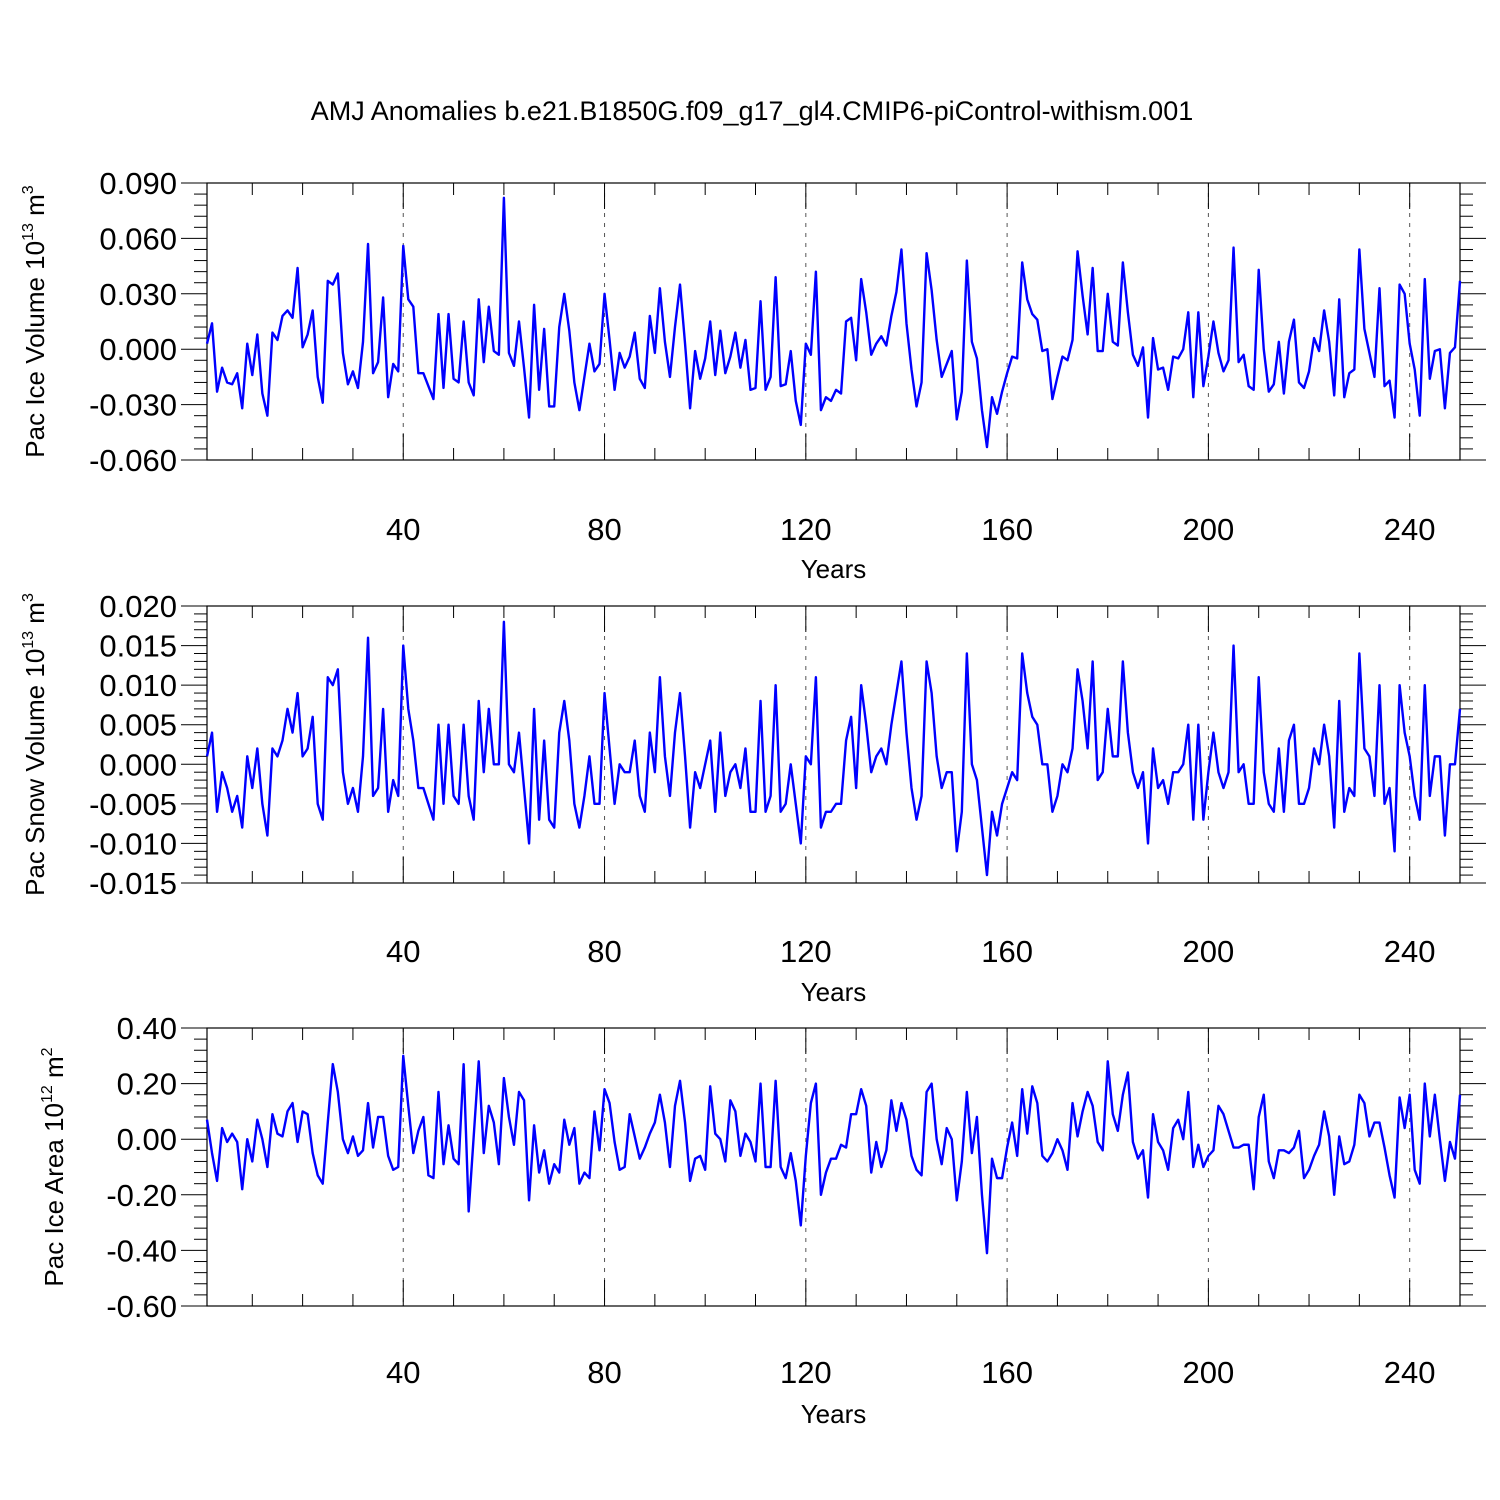 The image size is (1500, 1500). Describe the element at coordinates (133, 460) in the screenshot. I see `y-tick-label: -0.060` at that location.